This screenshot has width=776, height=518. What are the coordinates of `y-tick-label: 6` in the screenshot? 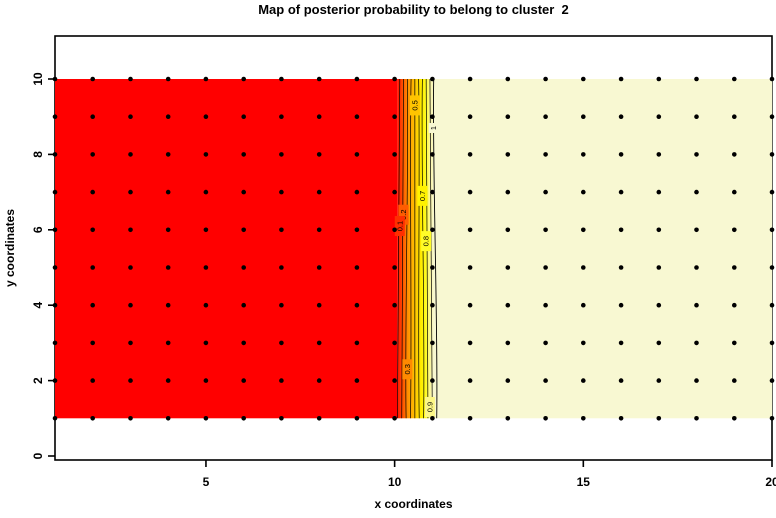 It's located at (38, 229).